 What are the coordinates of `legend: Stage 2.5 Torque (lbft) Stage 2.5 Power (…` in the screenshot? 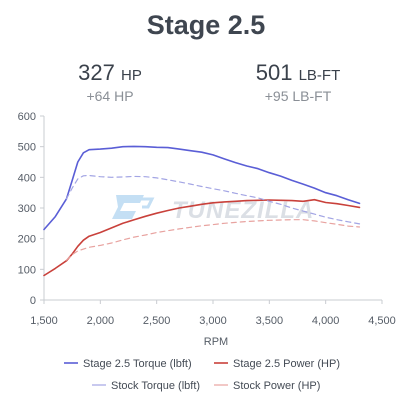 It's located at (202, 375).